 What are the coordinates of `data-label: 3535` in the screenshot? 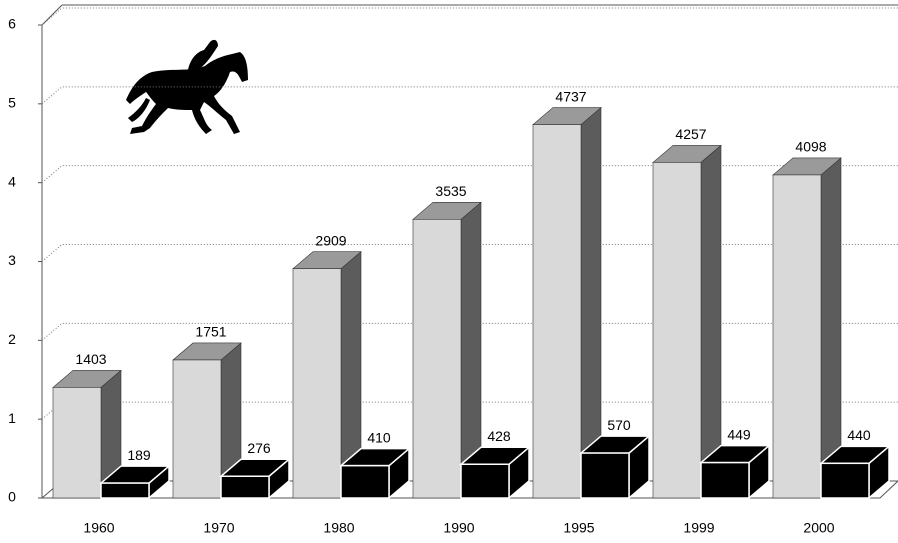 It's located at (450, 191).